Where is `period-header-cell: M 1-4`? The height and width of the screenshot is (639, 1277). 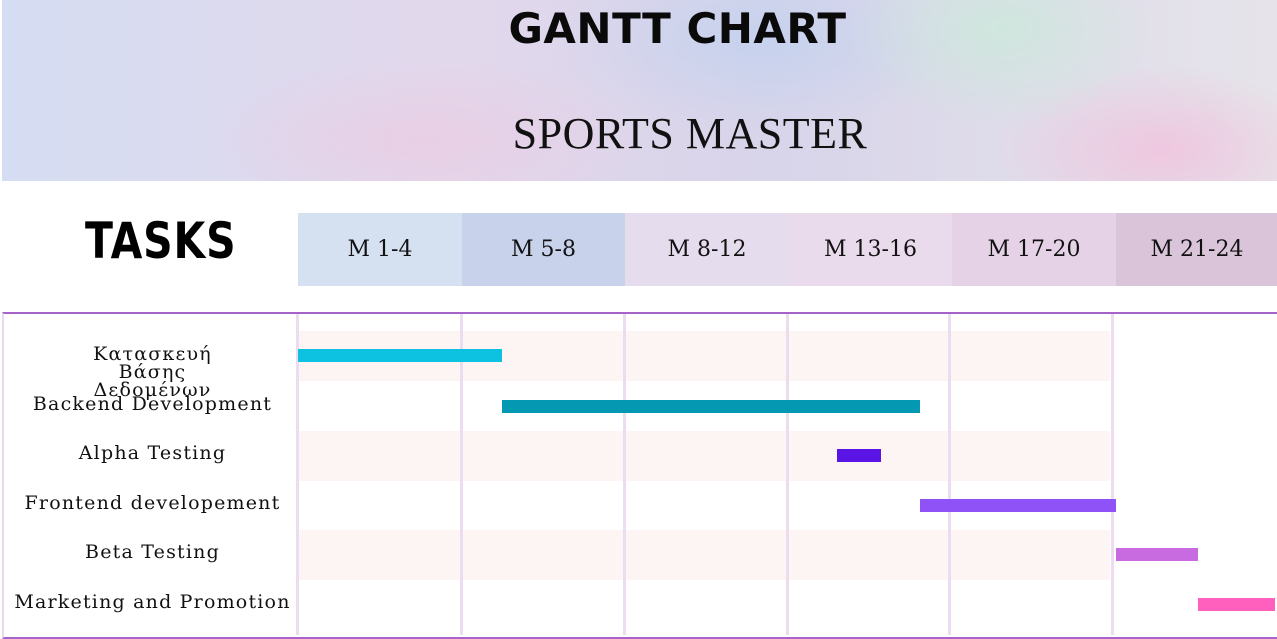 period-header-cell: M 1-4 is located at coordinates (380, 249).